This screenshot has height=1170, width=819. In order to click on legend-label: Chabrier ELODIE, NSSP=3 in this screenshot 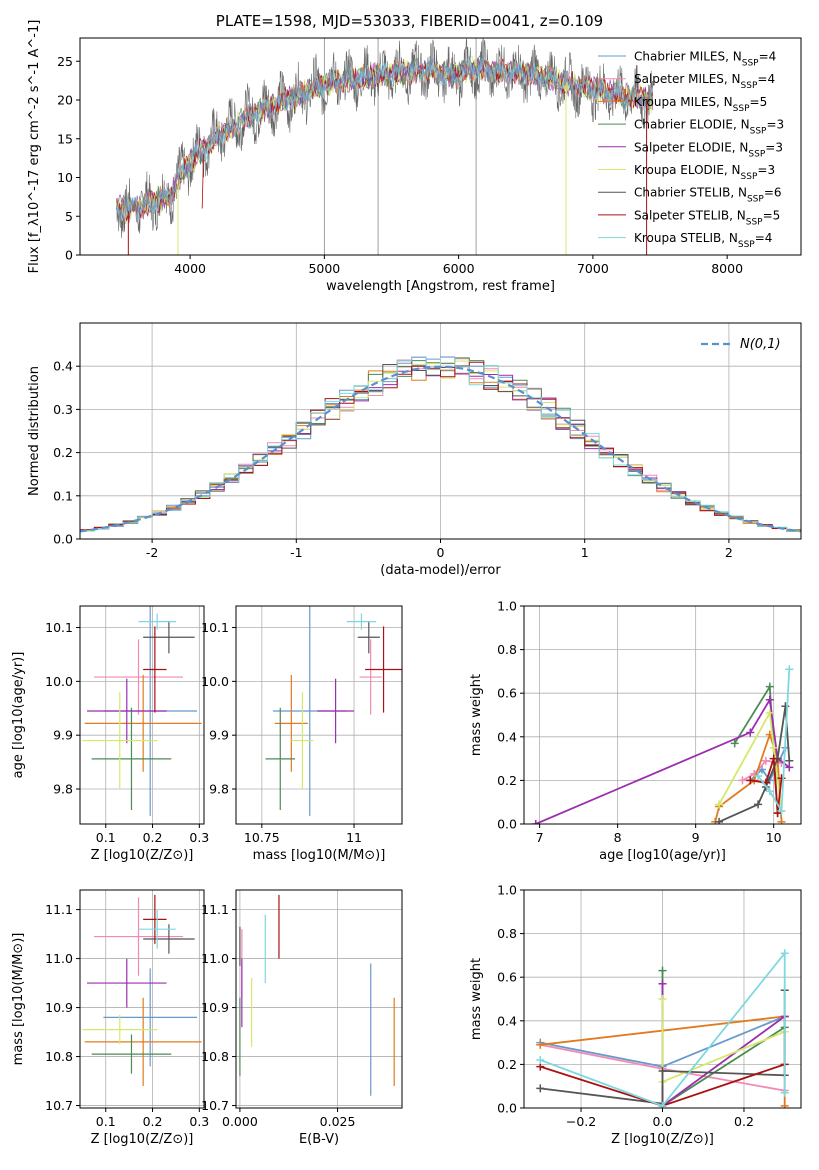, I will do `click(709, 127)`.